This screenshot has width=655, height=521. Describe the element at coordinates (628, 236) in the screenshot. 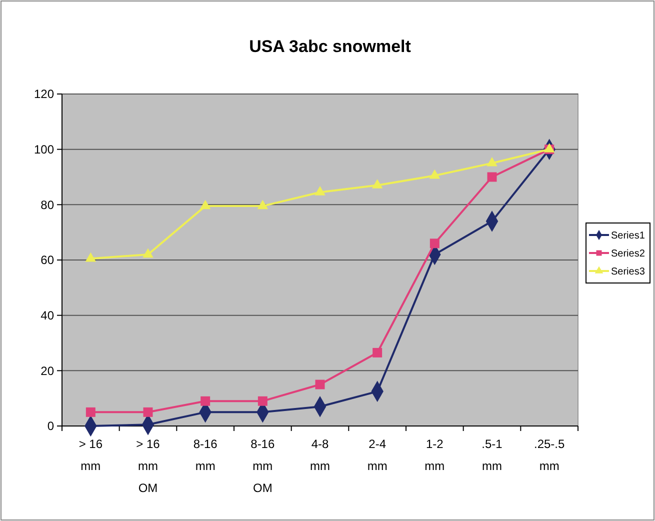

I see `legend-label: Series1` at that location.